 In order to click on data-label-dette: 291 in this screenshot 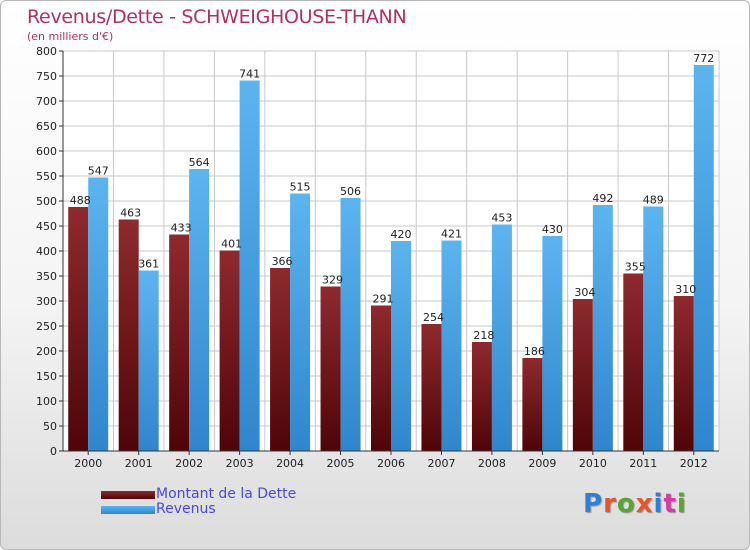, I will do `click(383, 299)`.